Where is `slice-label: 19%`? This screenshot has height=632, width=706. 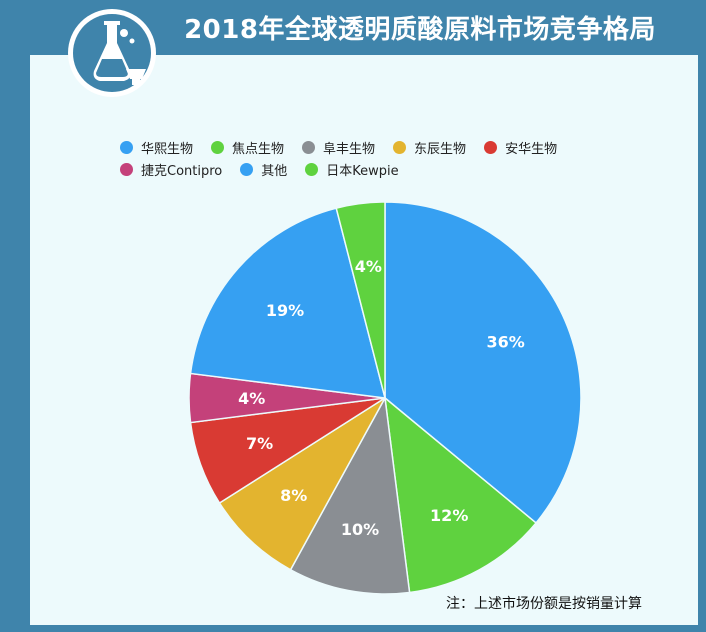 slice-label: 19% is located at coordinates (285, 310).